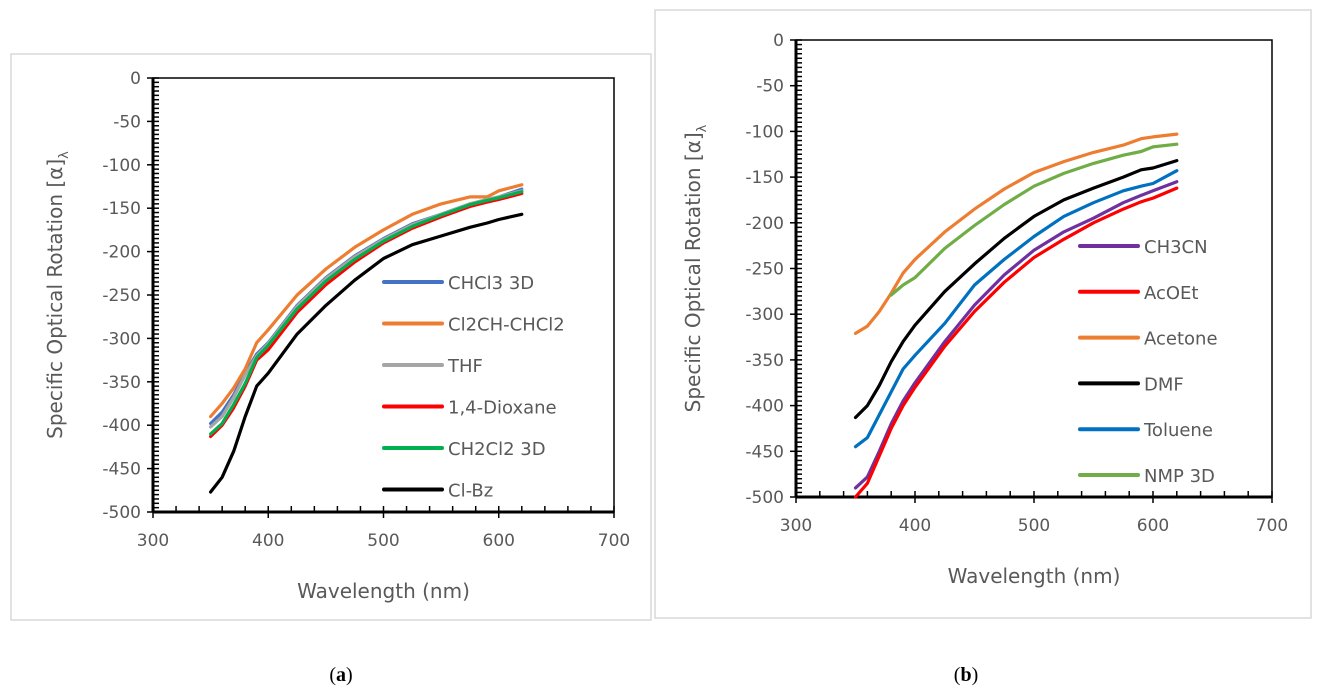  Describe the element at coordinates (1181, 339) in the screenshot. I see `legend-label: Acetone` at that location.